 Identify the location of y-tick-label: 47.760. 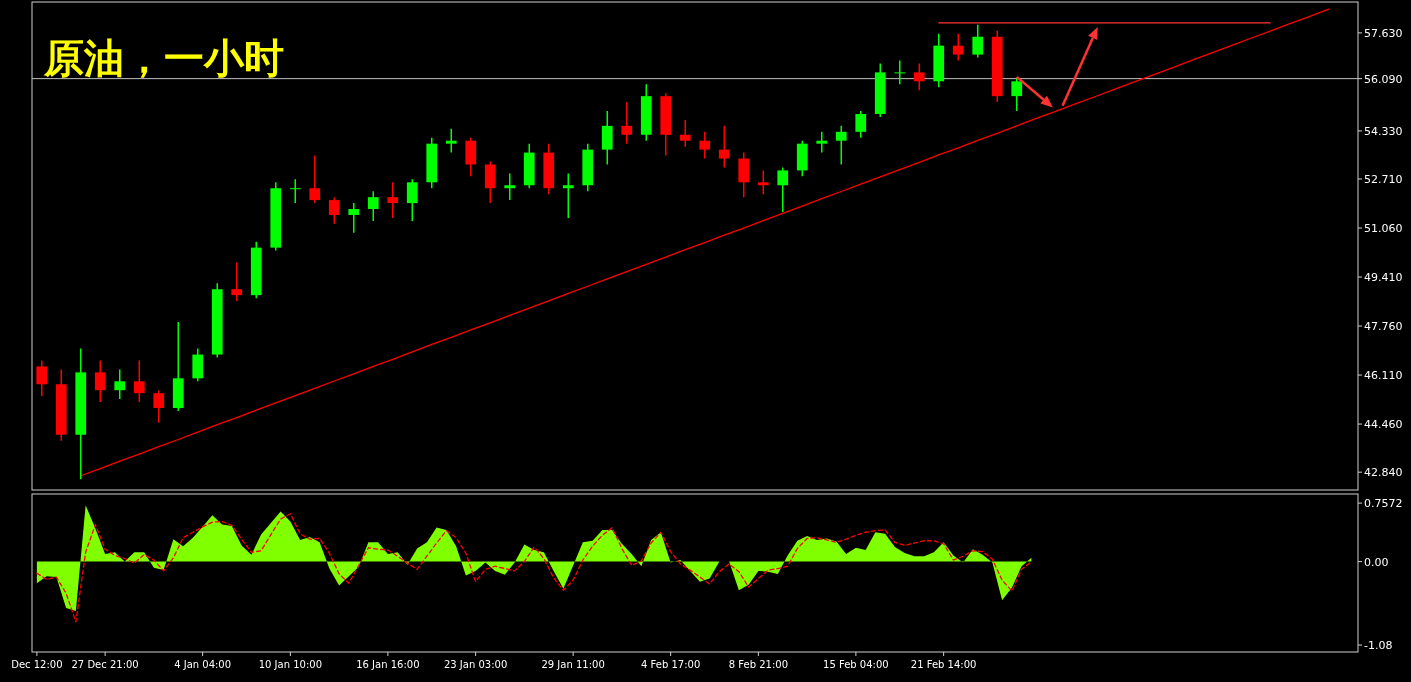
(1383, 327).